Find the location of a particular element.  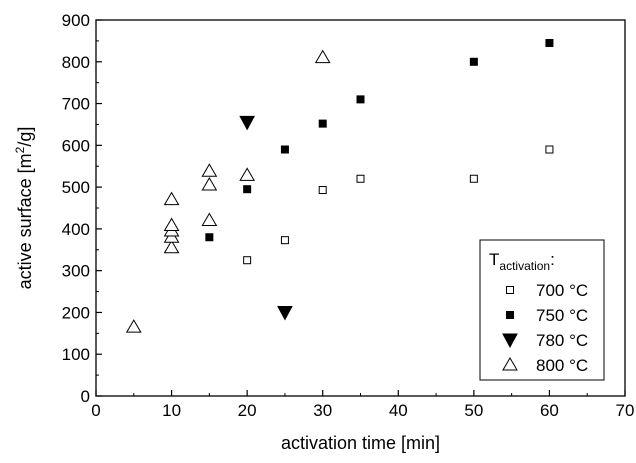

x-tick-label: 60 is located at coordinates (549, 410).